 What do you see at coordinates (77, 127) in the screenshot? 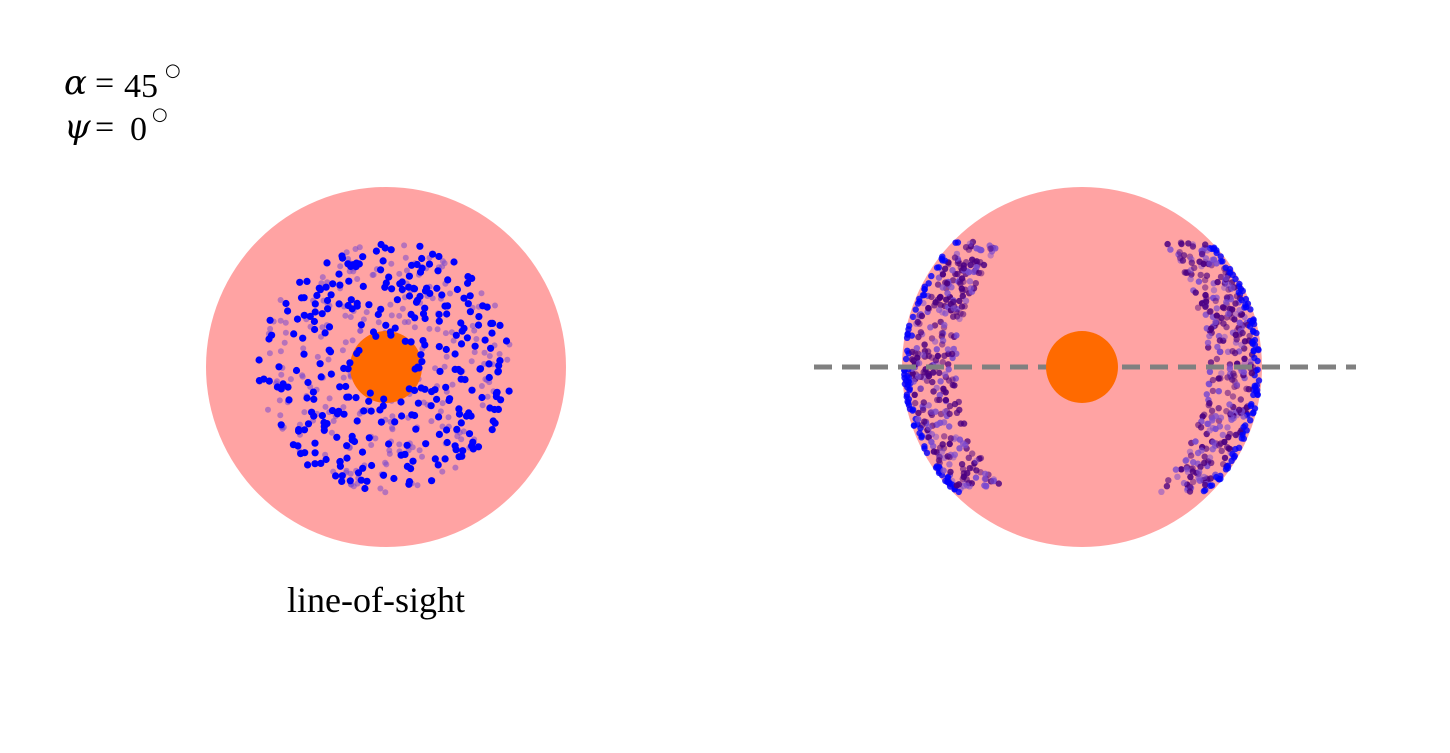
I see `psi-symbol: ψ` at bounding box center [77, 127].